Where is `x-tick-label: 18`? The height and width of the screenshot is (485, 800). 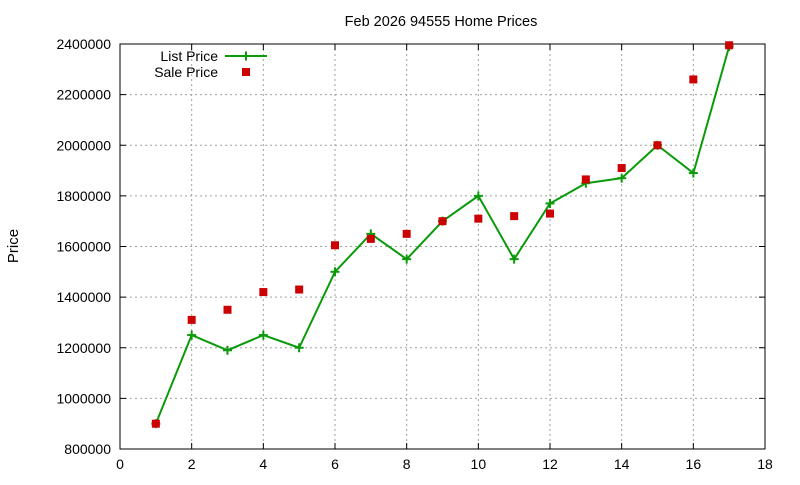 x-tick-label: 18 is located at coordinates (765, 464).